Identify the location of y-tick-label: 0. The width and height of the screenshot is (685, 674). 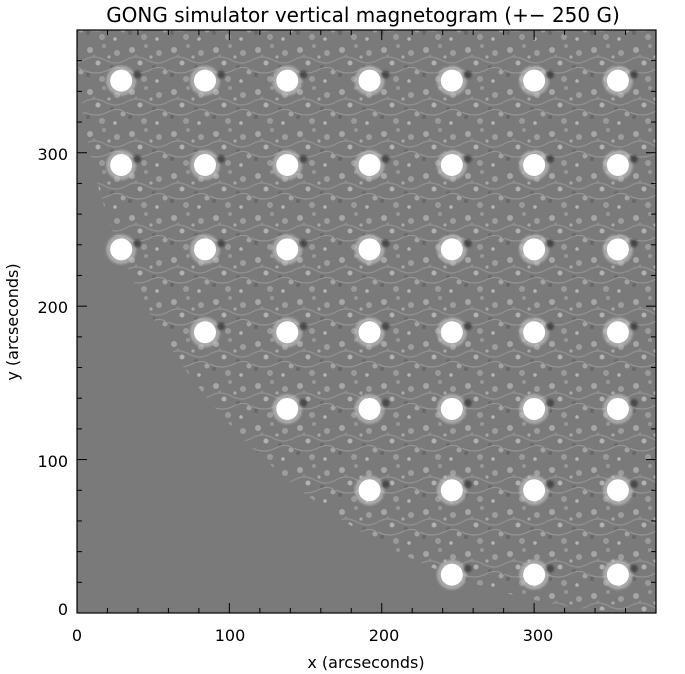
(63, 609).